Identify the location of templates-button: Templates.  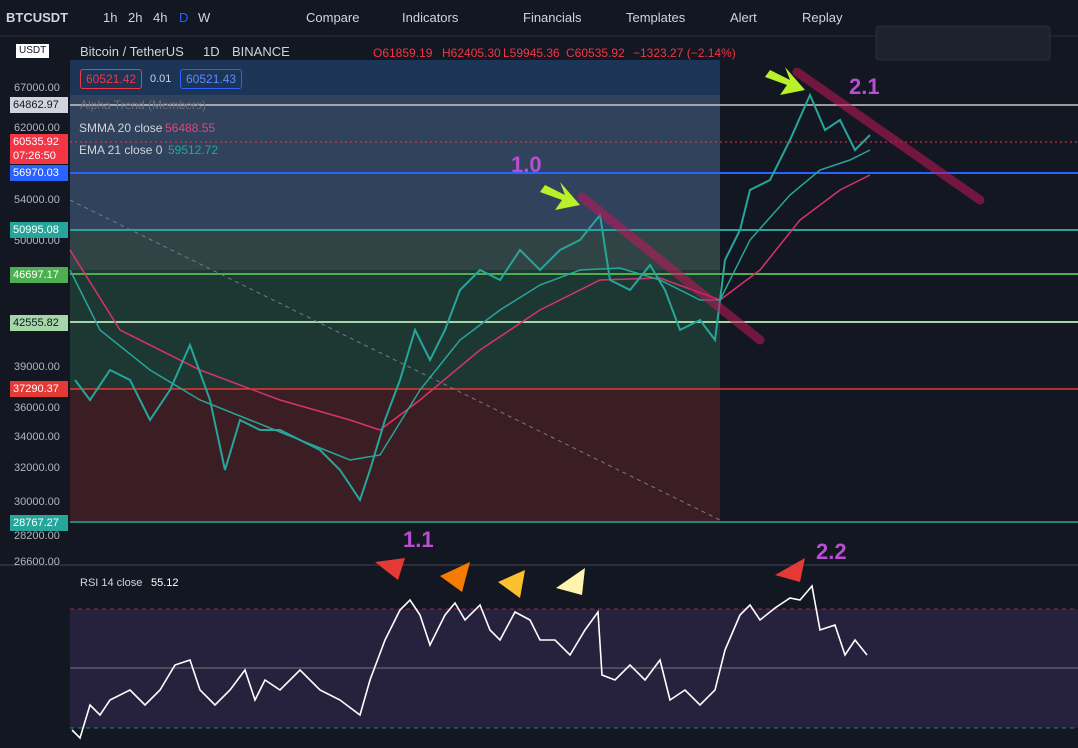
(656, 17).